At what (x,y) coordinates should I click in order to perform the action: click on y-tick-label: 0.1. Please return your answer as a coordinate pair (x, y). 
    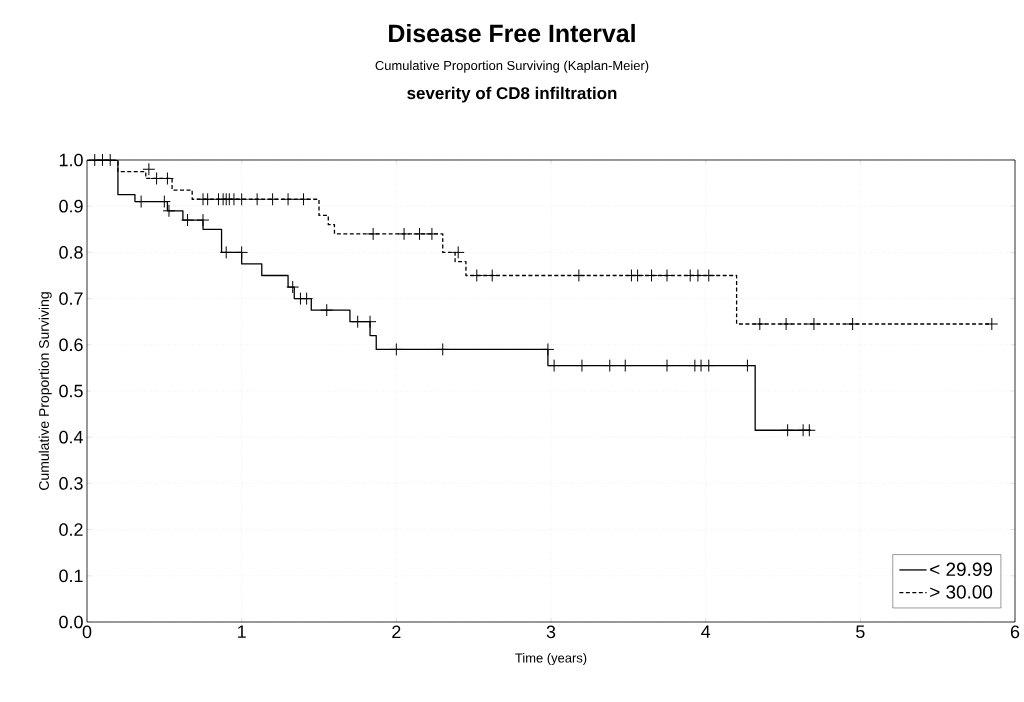
    Looking at the image, I should click on (71, 576).